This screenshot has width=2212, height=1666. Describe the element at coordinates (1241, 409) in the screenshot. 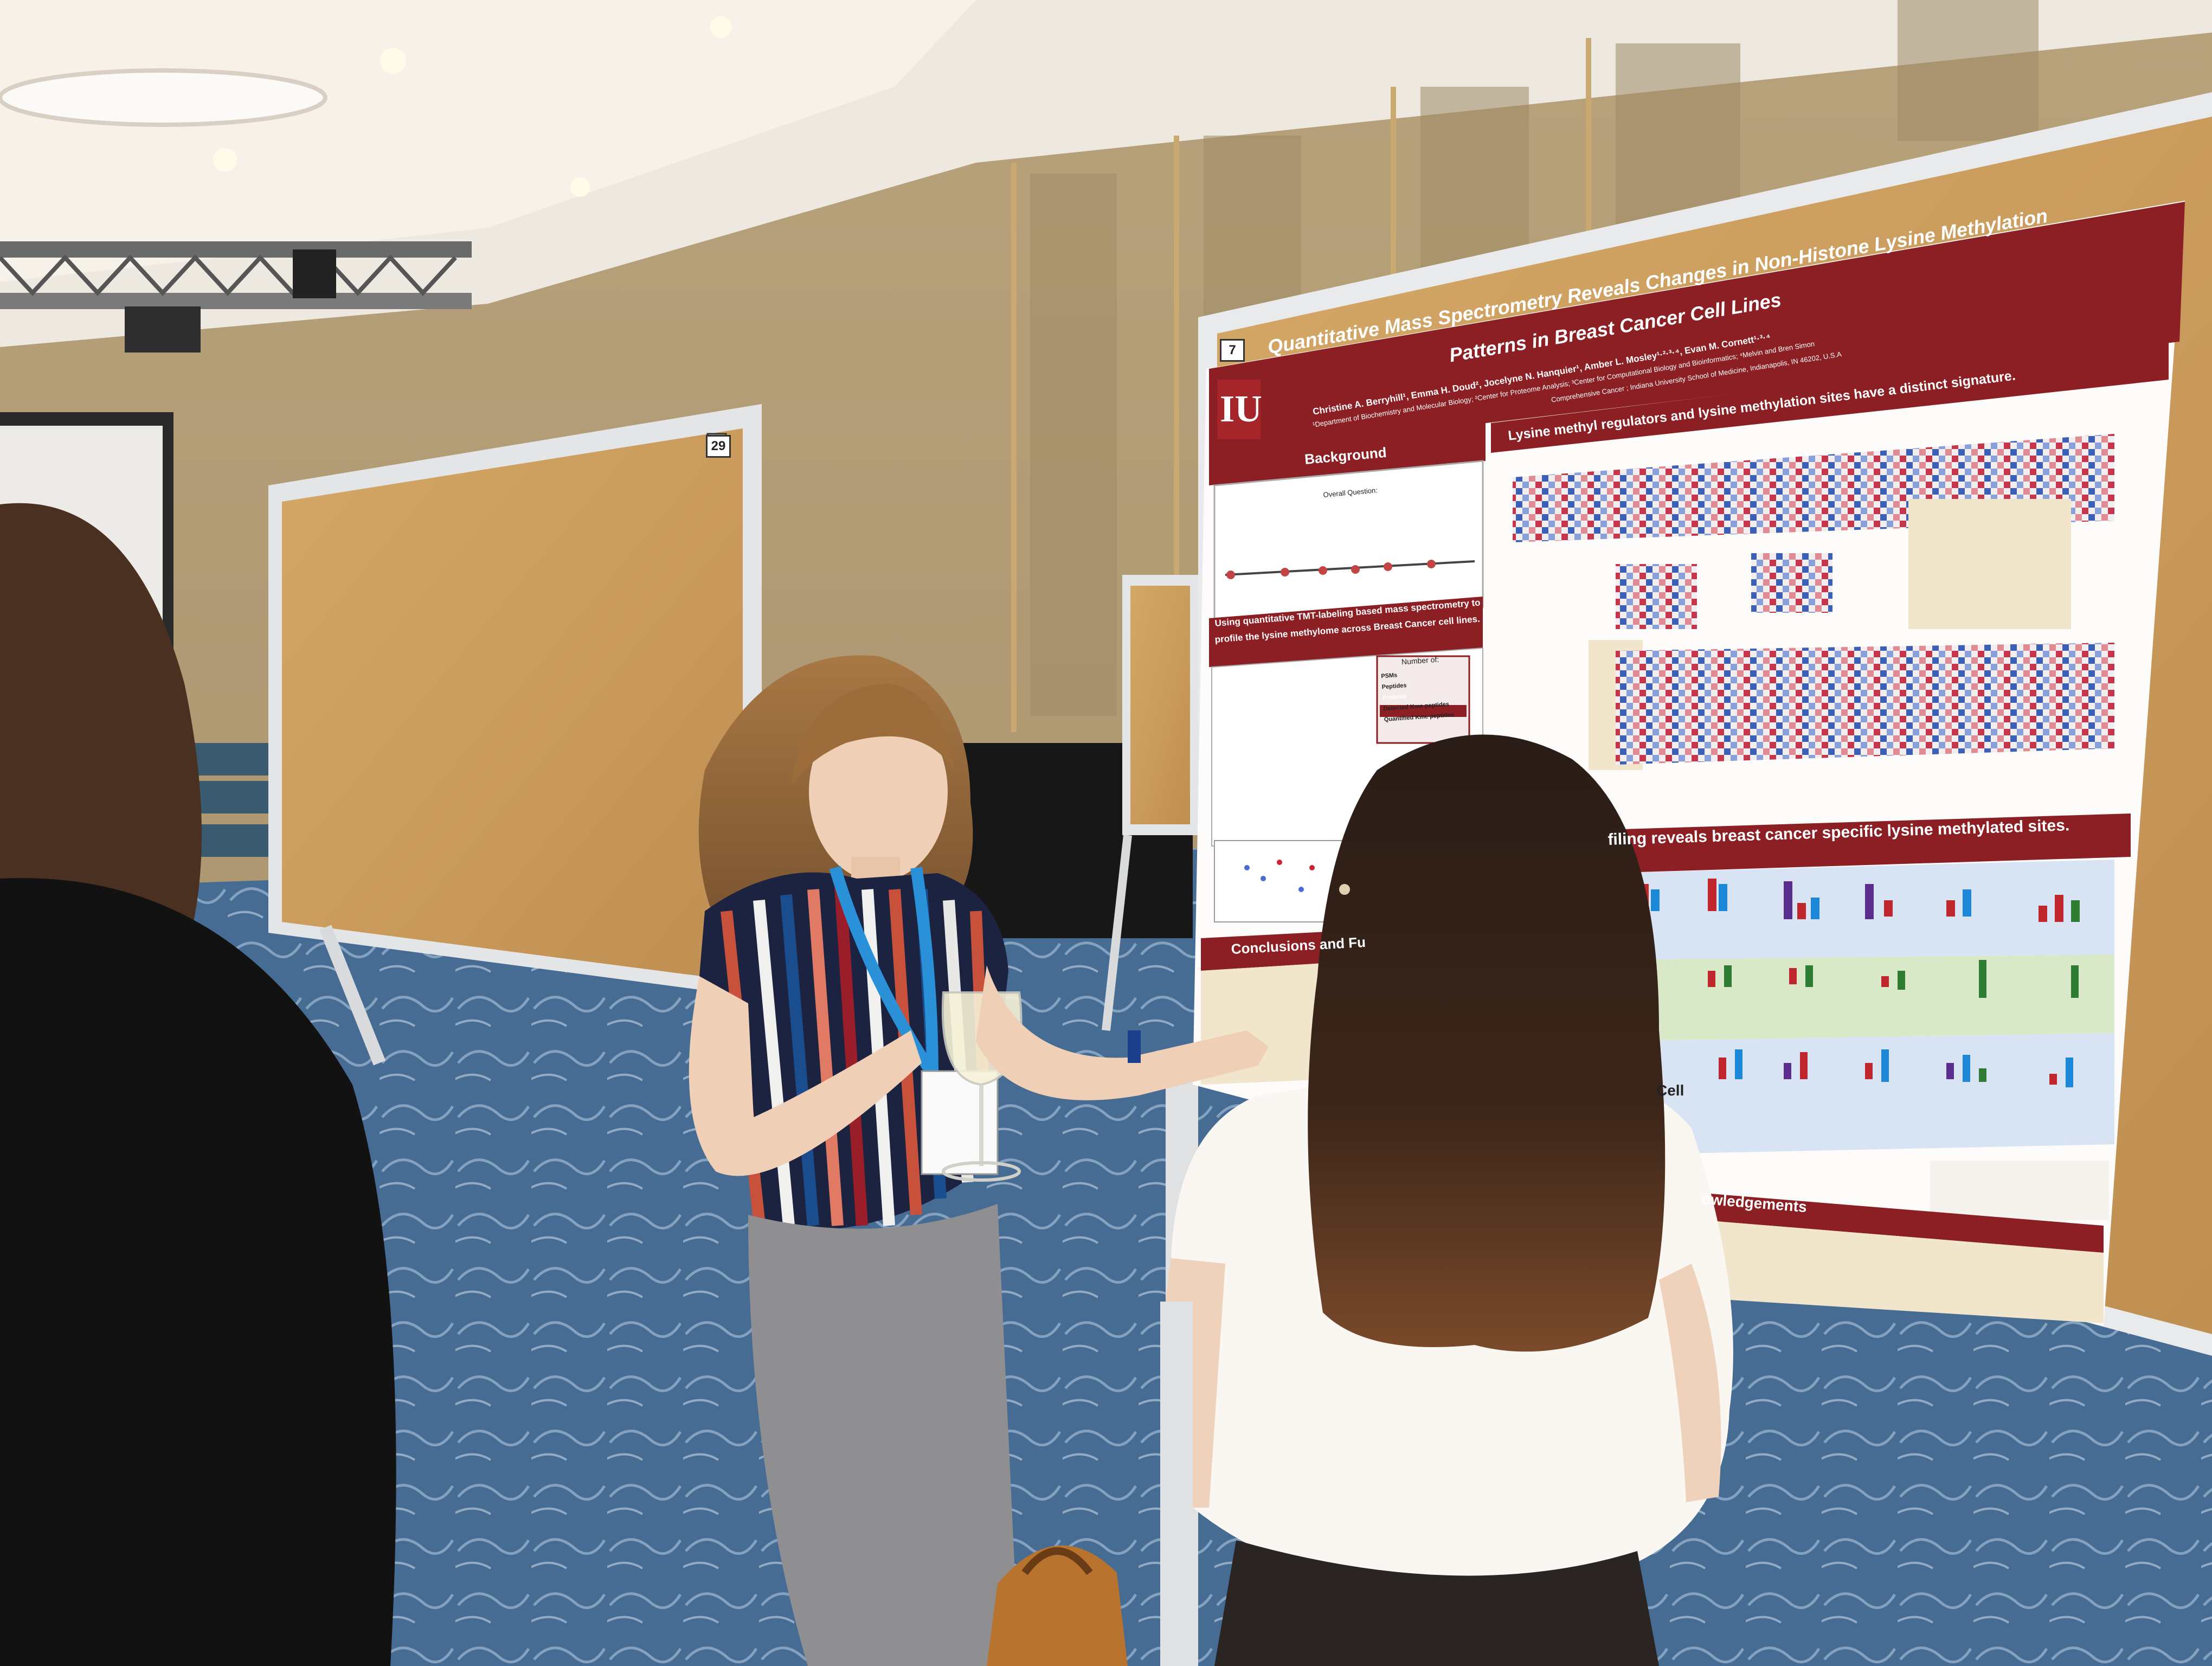

I see `poster-logo: IU` at that location.